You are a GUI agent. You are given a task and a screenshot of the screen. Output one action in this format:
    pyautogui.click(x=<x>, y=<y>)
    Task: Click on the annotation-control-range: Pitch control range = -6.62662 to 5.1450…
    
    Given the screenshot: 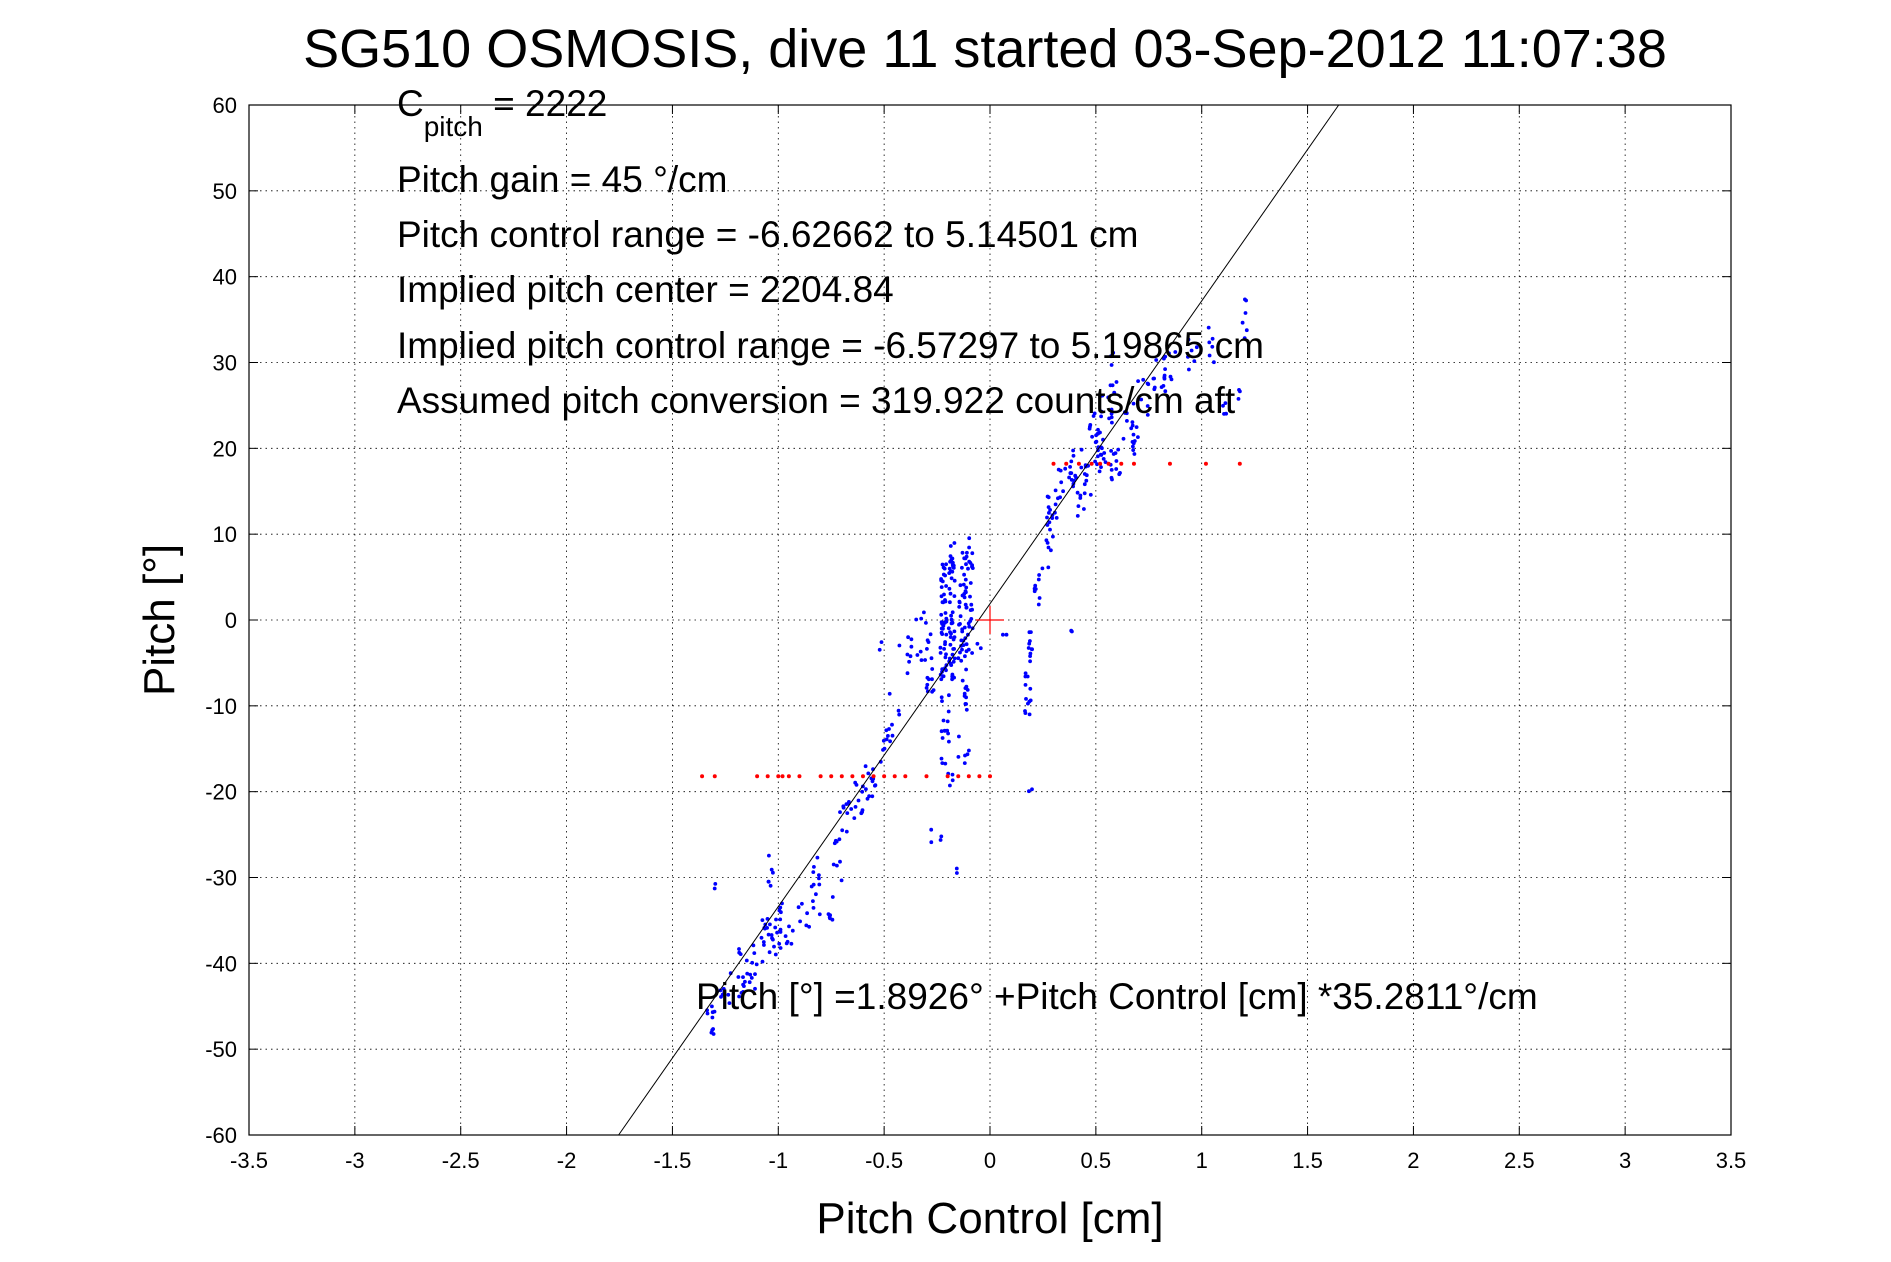 What is the action you would take?
    pyautogui.click(x=768, y=234)
    